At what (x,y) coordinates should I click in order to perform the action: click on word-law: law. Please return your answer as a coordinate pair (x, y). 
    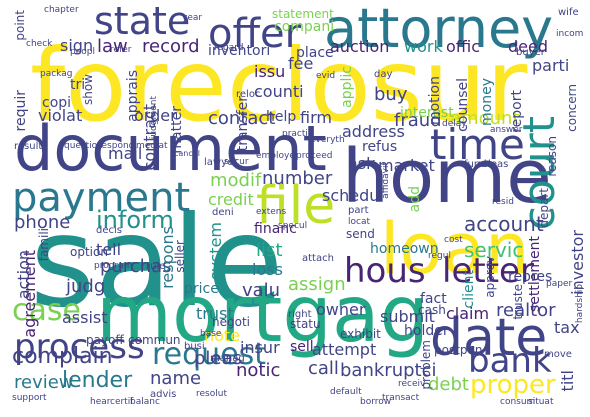
    Looking at the image, I should click on (112, 46).